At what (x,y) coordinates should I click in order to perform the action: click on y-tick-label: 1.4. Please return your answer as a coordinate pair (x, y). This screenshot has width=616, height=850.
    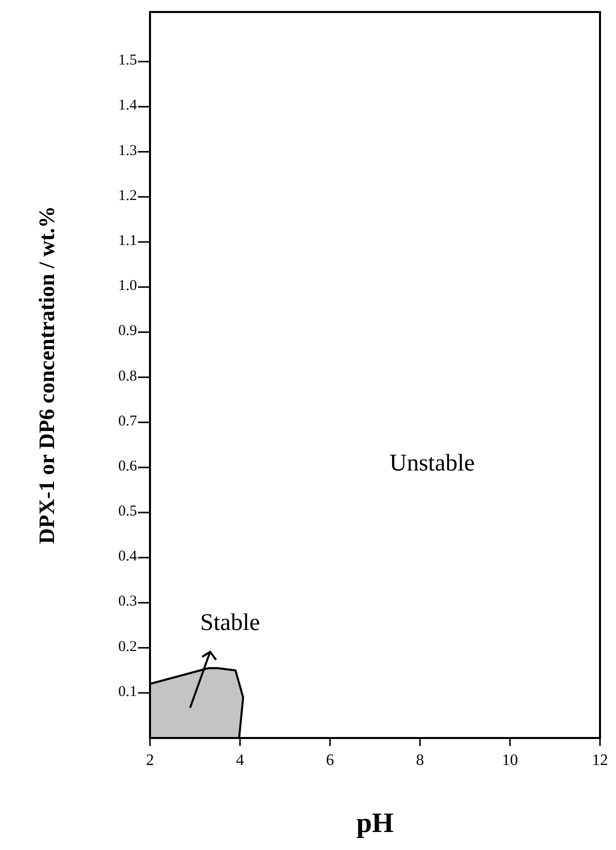
    Looking at the image, I should click on (128, 106).